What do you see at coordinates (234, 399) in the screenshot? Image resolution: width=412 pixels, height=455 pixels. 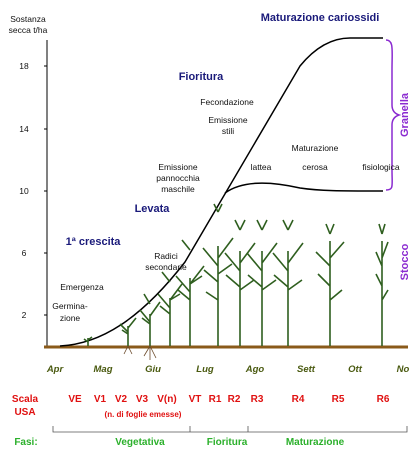 I see `stage-label: R2` at bounding box center [234, 399].